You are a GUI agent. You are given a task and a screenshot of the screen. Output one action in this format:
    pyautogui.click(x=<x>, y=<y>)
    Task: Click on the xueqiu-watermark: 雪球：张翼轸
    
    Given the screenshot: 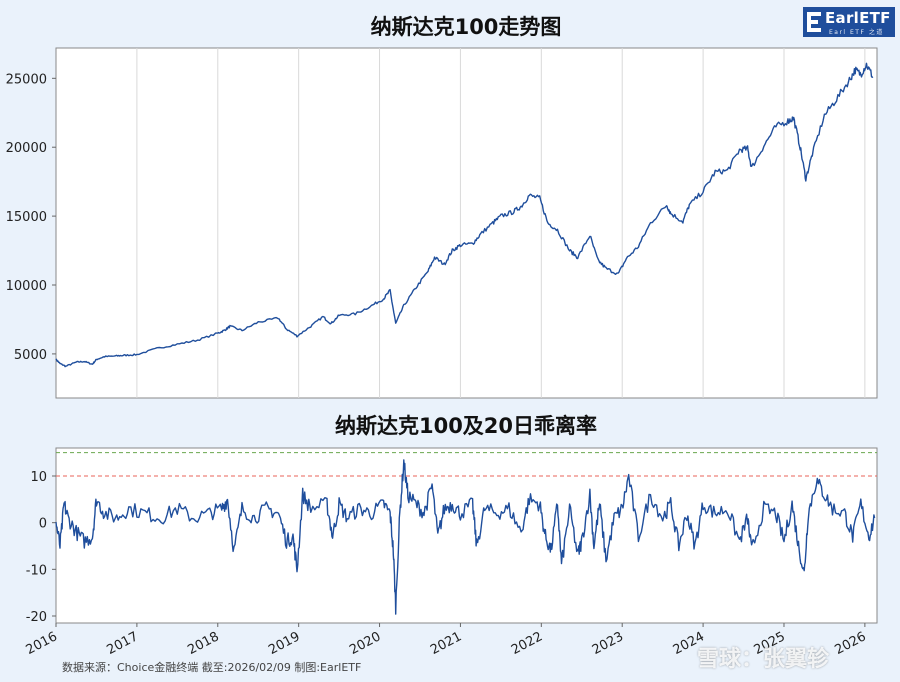 What is the action you would take?
    pyautogui.click(x=763, y=659)
    